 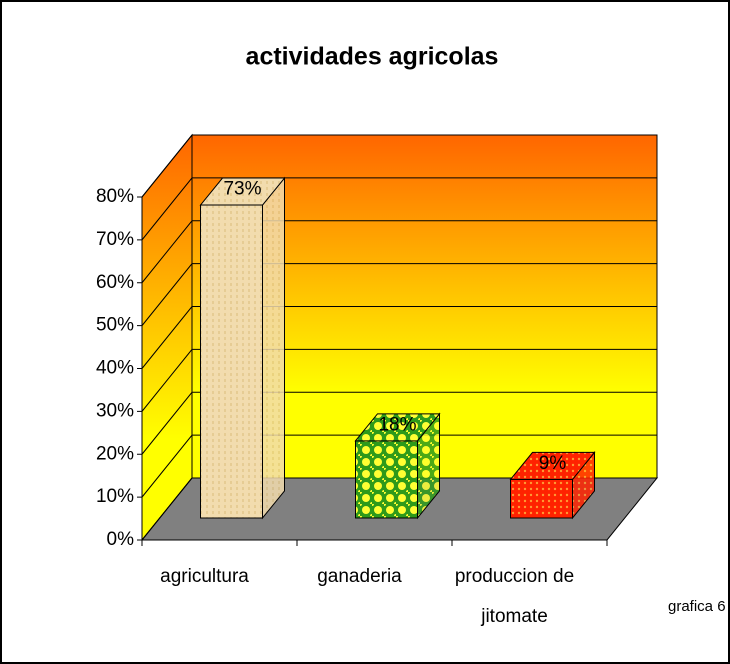 I want to click on annotation: grafica 6, so click(x=697, y=606).